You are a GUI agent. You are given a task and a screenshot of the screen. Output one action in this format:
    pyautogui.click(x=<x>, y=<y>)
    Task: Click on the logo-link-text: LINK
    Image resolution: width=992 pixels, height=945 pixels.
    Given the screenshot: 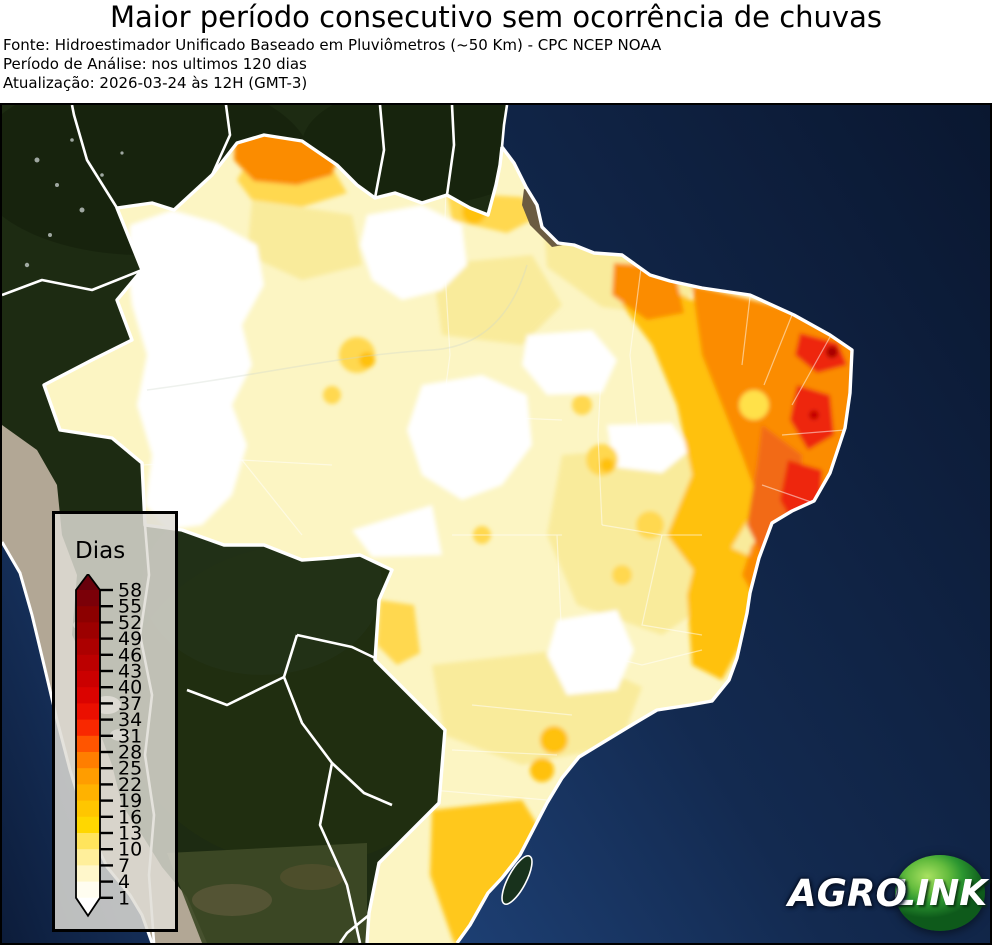 What is the action you would take?
    pyautogui.click(x=940, y=893)
    